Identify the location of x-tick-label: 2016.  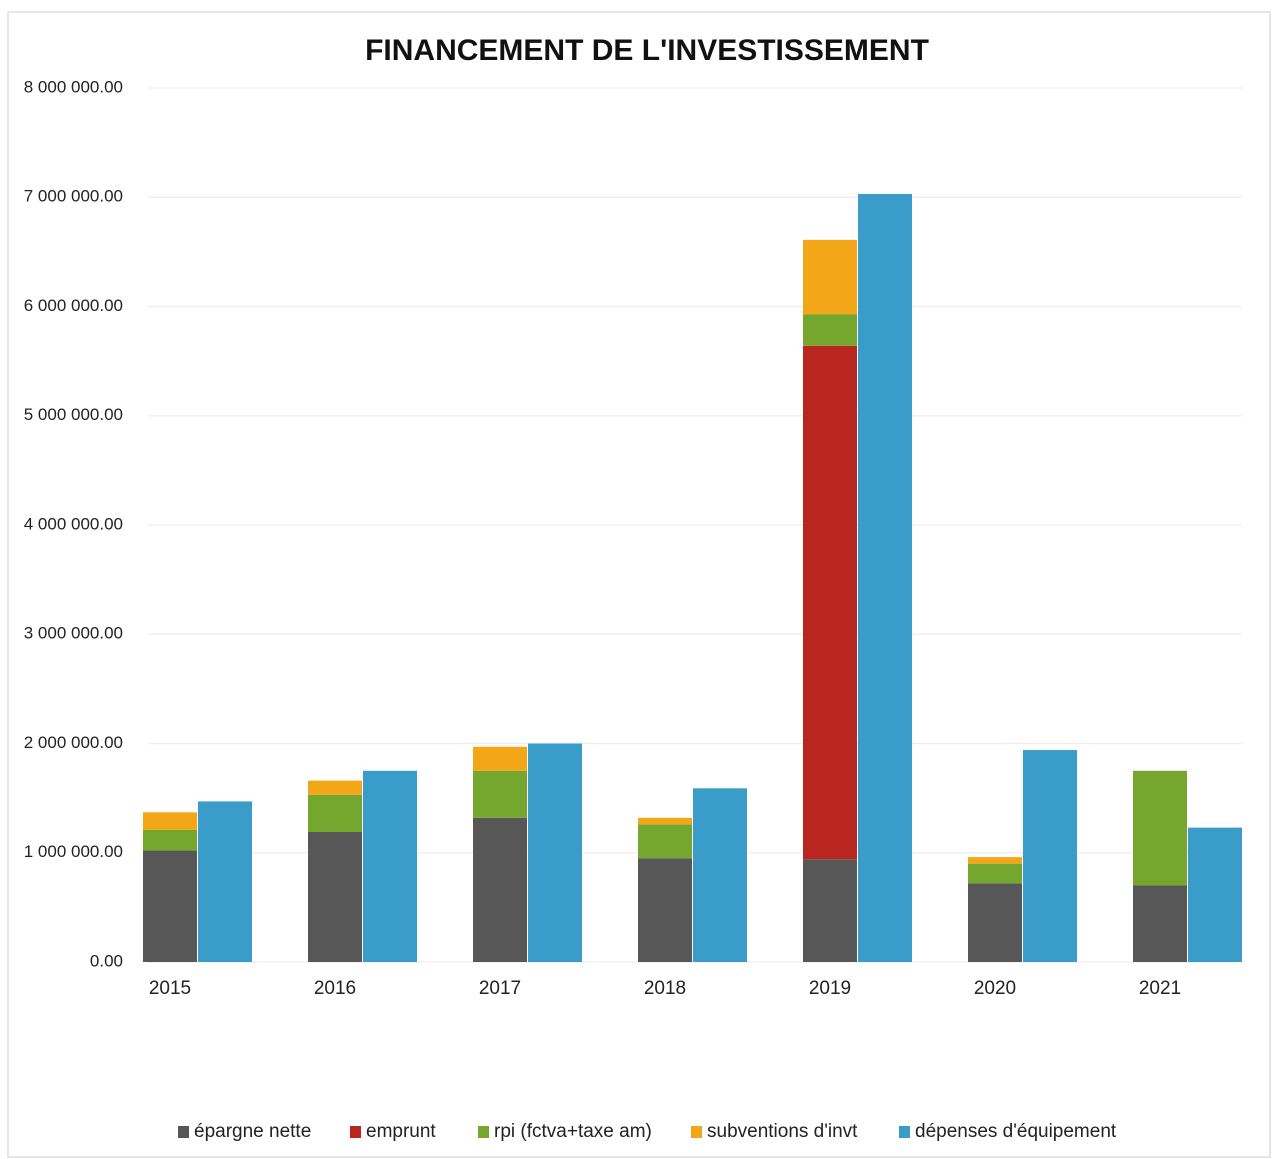
(335, 988).